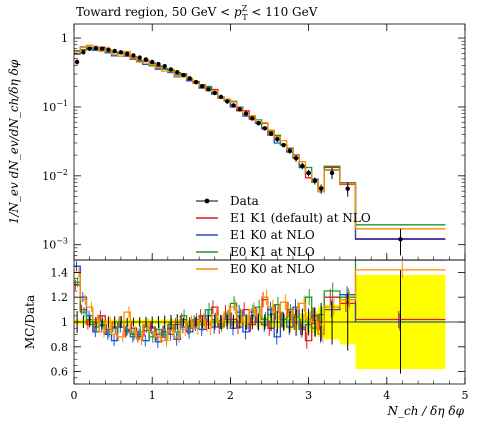 The image size is (482, 425). What do you see at coordinates (60, 272) in the screenshot?
I see `ratio-y-tick-label: 1.4` at bounding box center [60, 272].